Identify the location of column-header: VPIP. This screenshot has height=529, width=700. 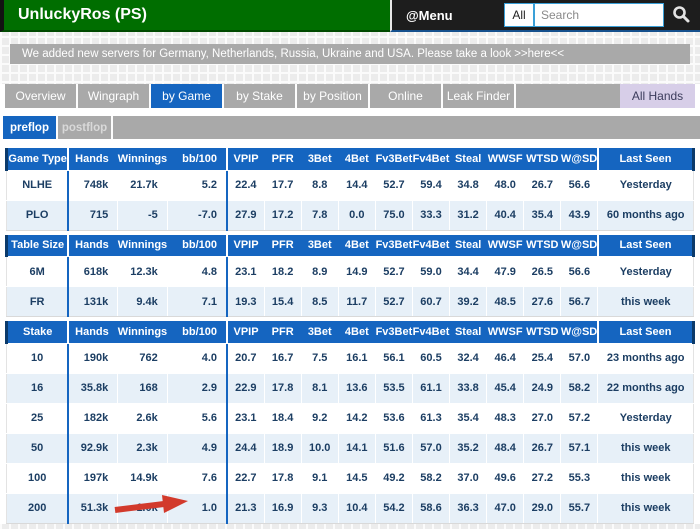
(246, 159).